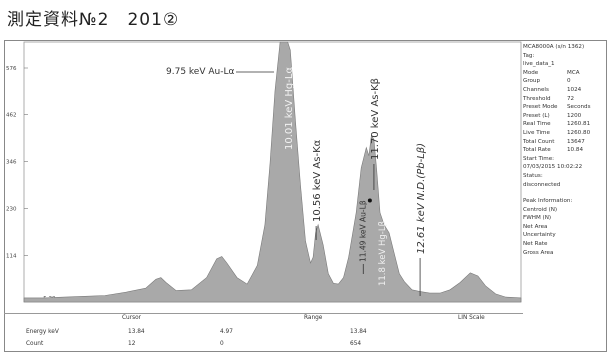 Image resolution: width=611 pixels, height=355 pixels. I want to click on count-label: Count, so click(35, 344).